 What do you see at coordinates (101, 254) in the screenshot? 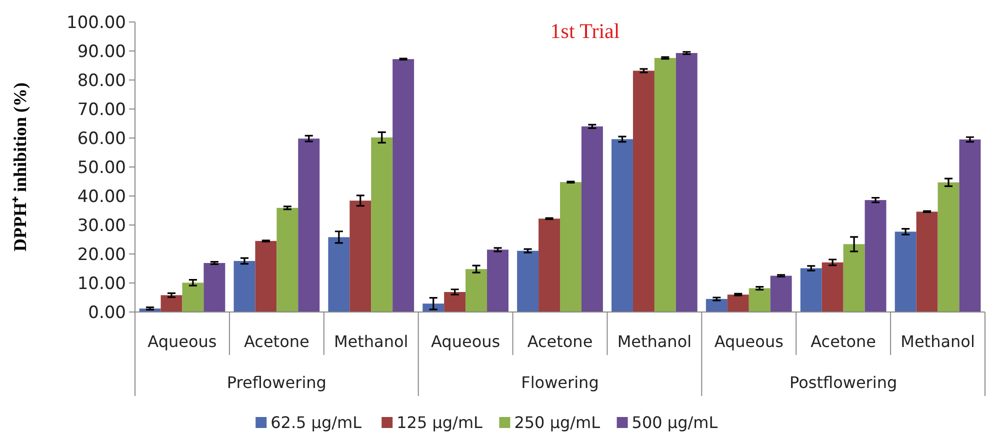
I see `y-tick-label: 20.00` at bounding box center [101, 254].